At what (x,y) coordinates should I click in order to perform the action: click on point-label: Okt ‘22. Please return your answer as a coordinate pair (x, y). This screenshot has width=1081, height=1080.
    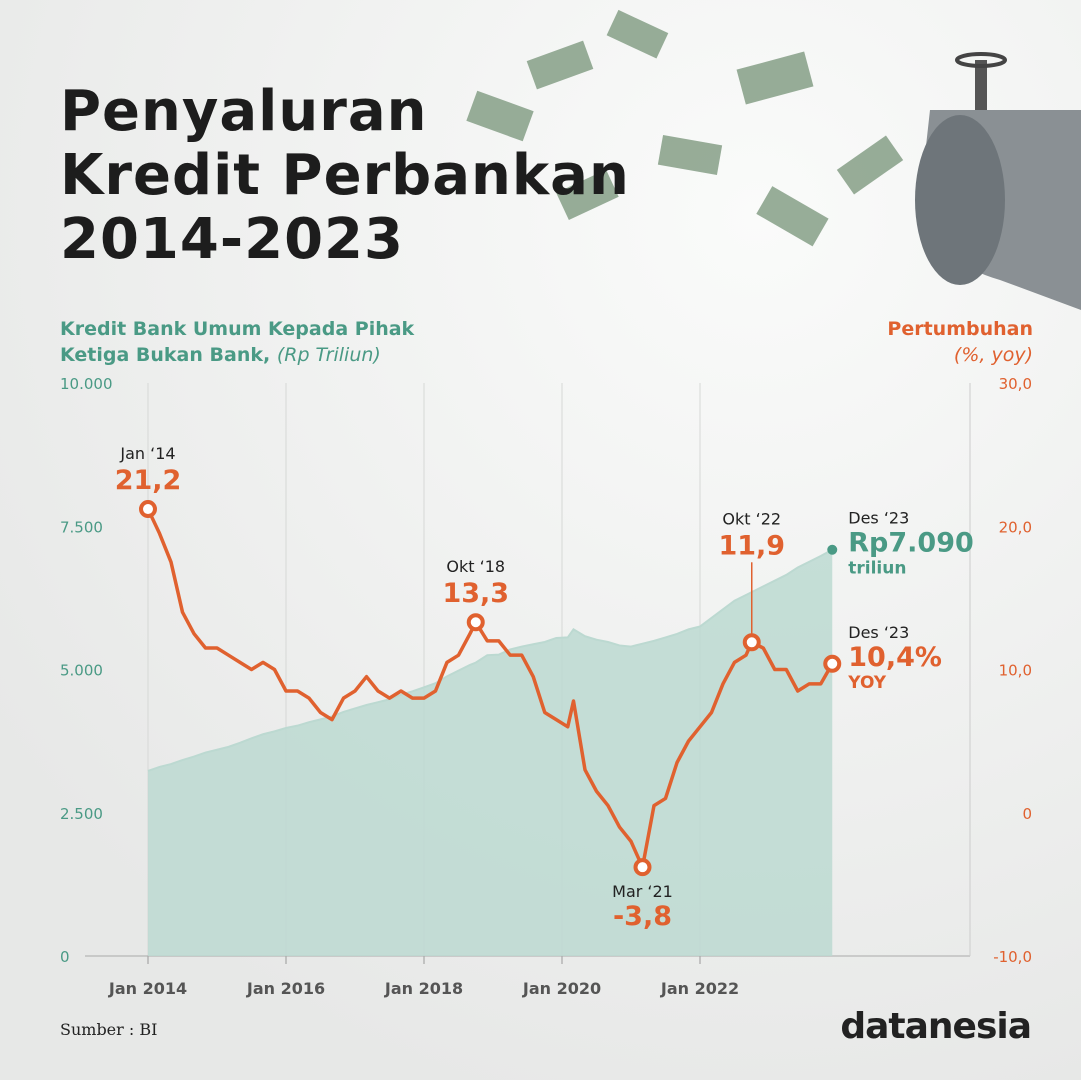
    Looking at the image, I should click on (751, 518).